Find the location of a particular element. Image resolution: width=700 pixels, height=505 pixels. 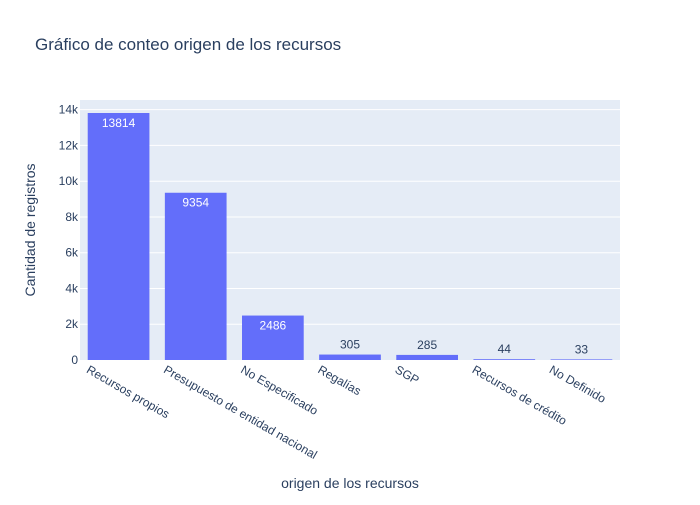

x-tick-label: Presupuesto de entidad nacional is located at coordinates (240, 412).